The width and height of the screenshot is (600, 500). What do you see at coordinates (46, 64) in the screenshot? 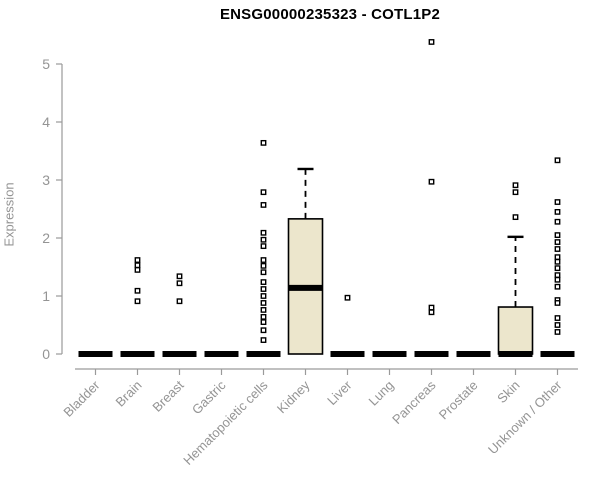
I see `y-axis-tick-label: 5` at bounding box center [46, 64].